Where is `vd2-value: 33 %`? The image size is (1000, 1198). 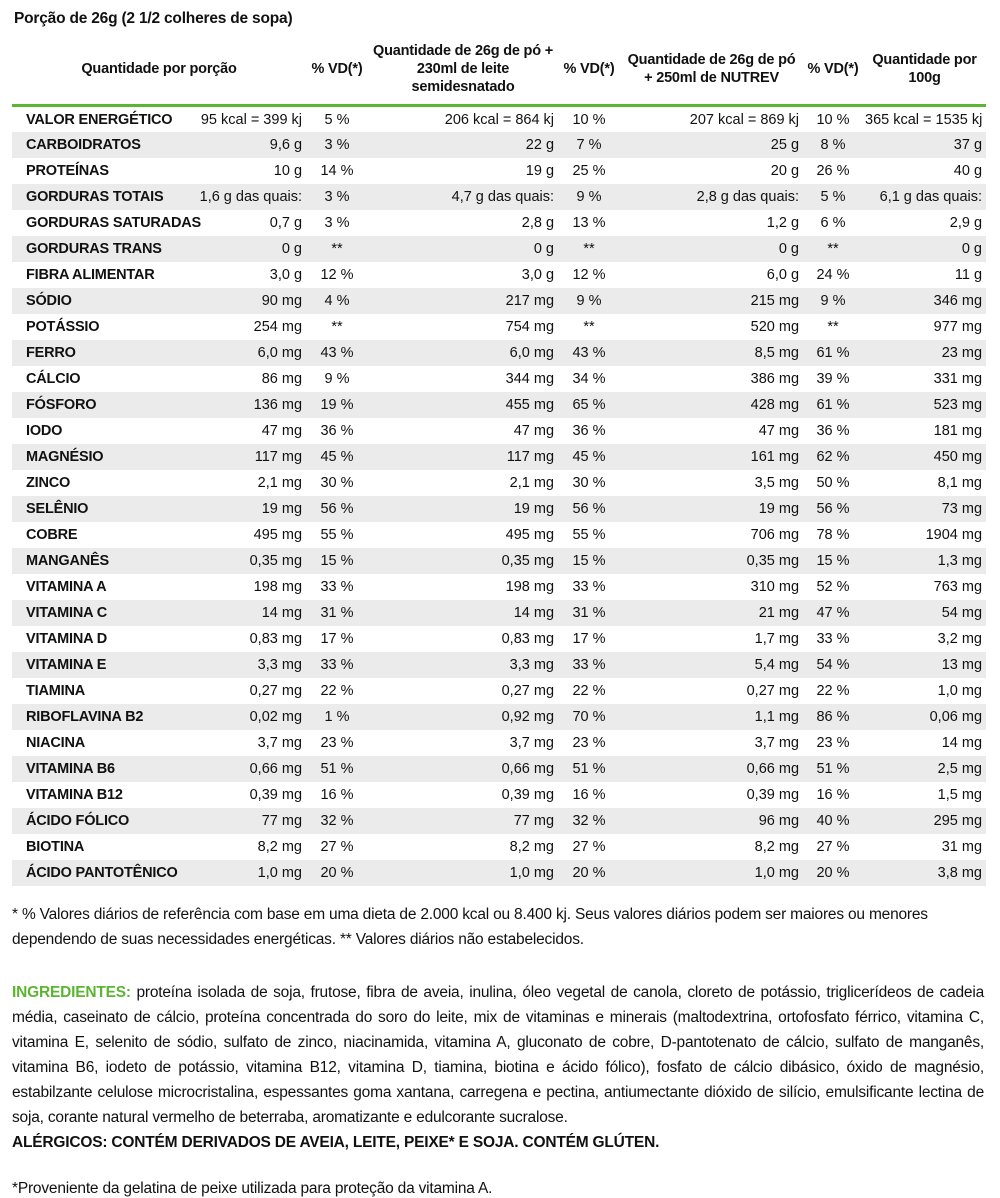
vd2-value: 33 % is located at coordinates (589, 586).